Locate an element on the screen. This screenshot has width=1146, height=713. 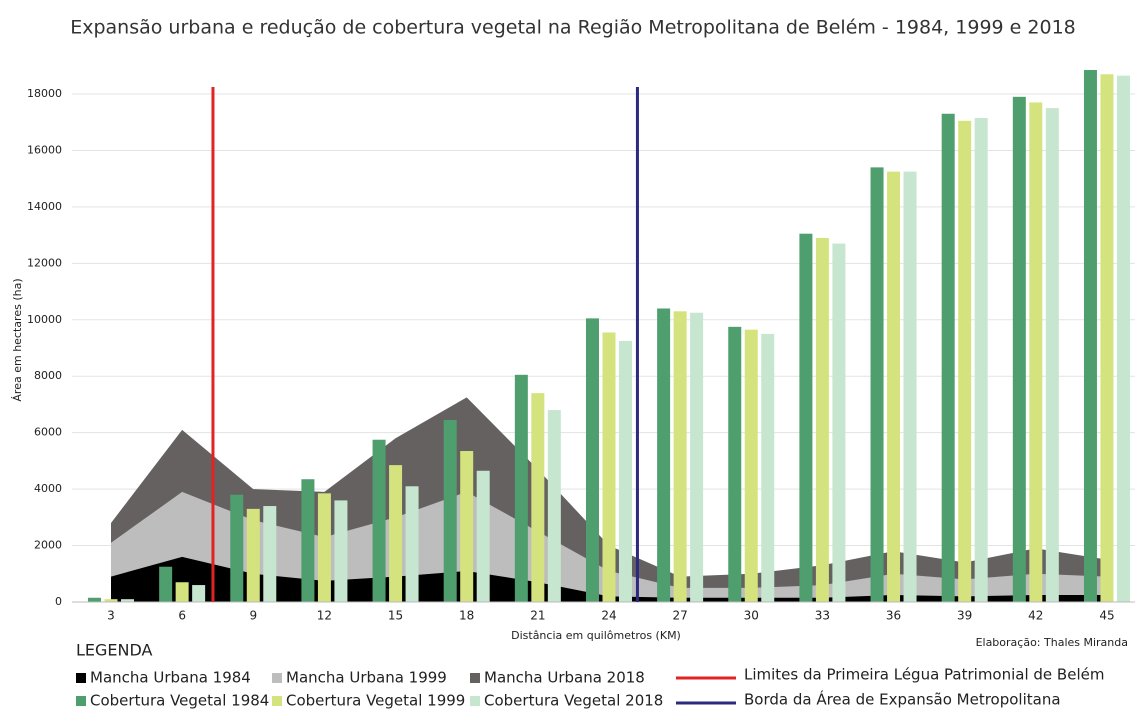
legend-label: Cobertura Vegetal 1984 is located at coordinates (179, 701).